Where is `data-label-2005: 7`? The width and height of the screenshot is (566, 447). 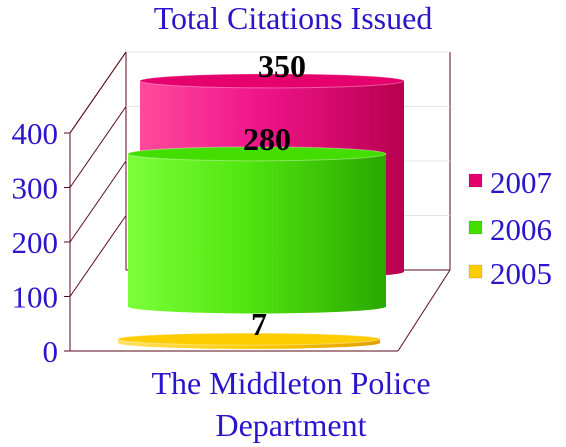 data-label-2005: 7 is located at coordinates (259, 324).